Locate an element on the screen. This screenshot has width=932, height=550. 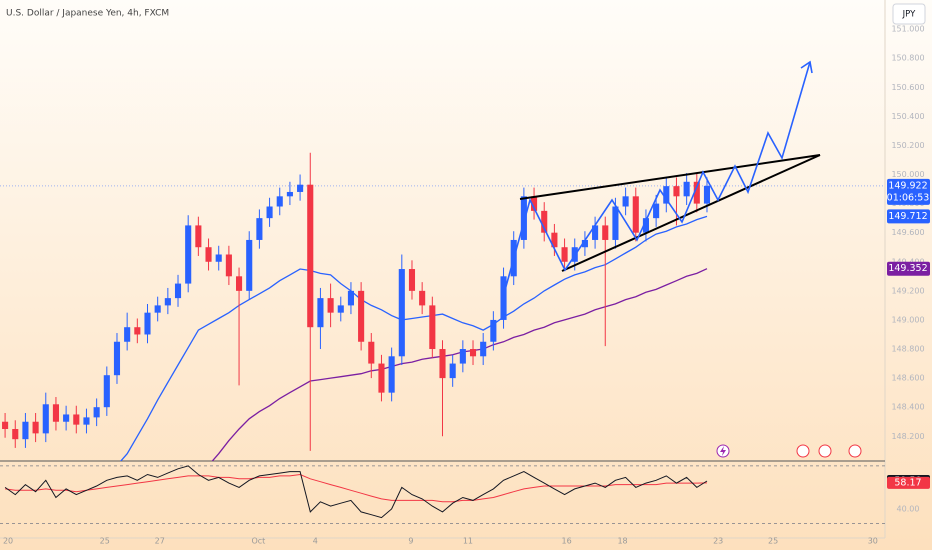
currency-button is located at coordinates (909, 14).